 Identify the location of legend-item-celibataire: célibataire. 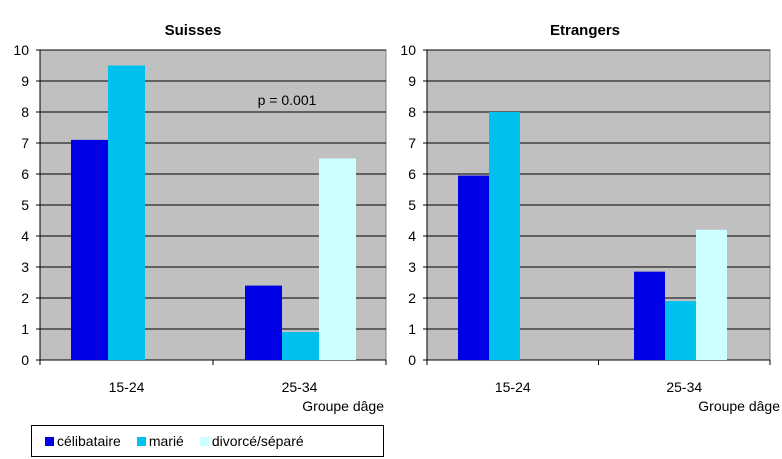
(83, 441).